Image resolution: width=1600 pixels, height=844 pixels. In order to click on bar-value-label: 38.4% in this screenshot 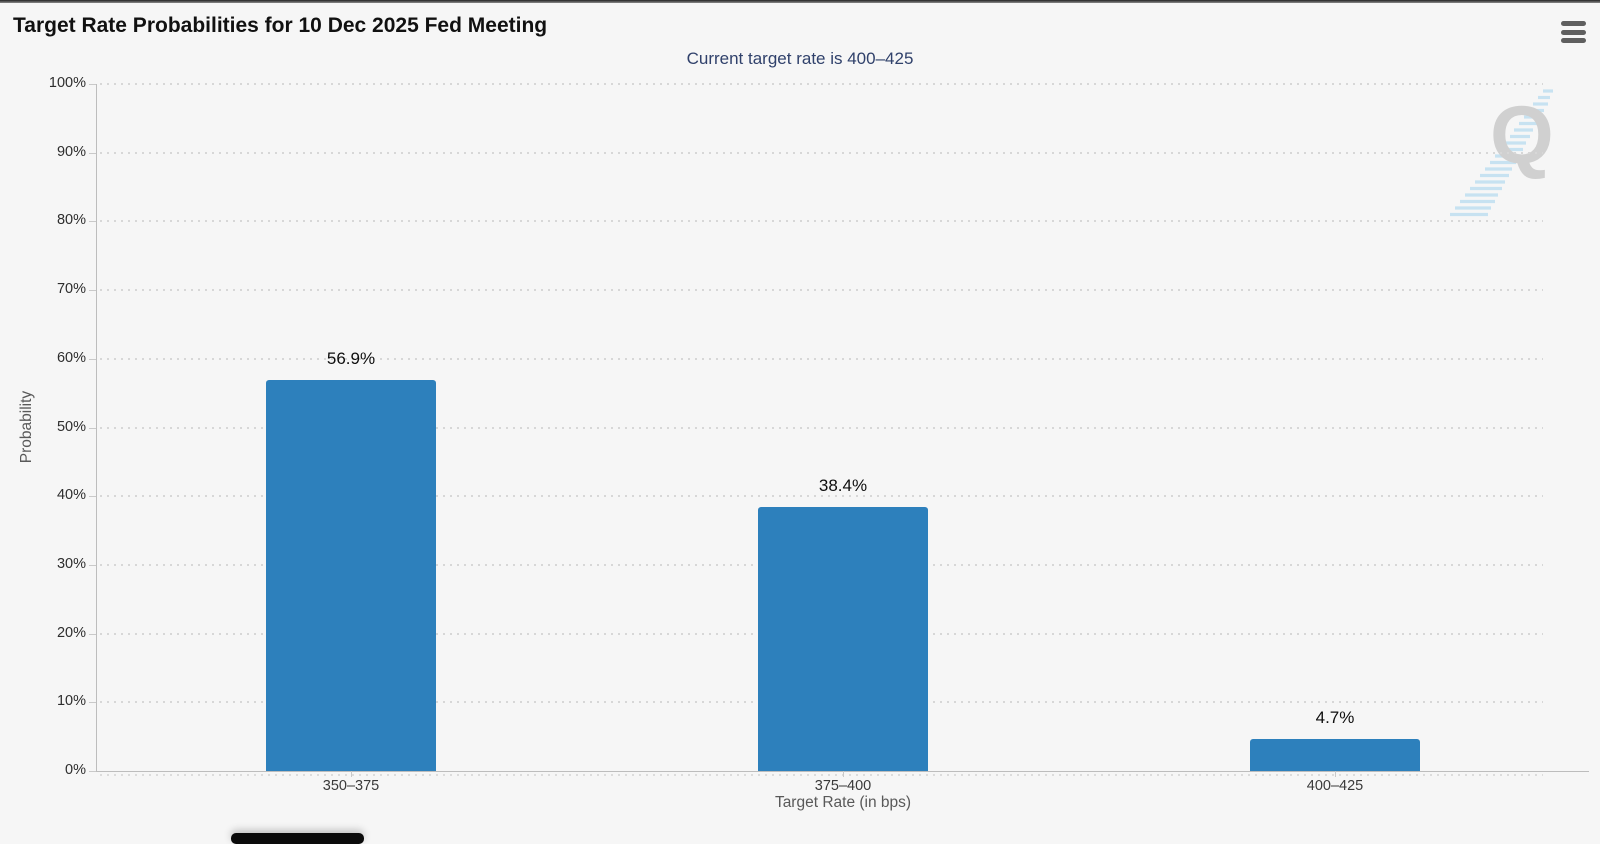, I will do `click(843, 486)`.